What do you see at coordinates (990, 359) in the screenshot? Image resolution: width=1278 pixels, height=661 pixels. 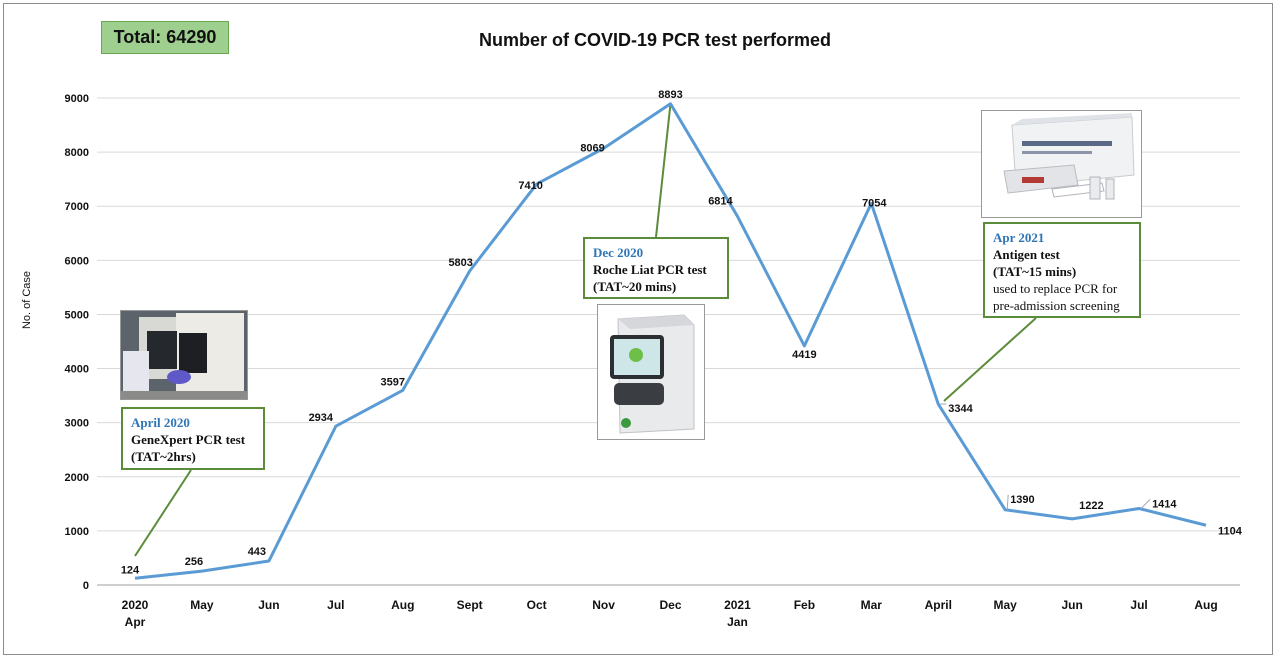 I see `connector-apr-2021` at bounding box center [990, 359].